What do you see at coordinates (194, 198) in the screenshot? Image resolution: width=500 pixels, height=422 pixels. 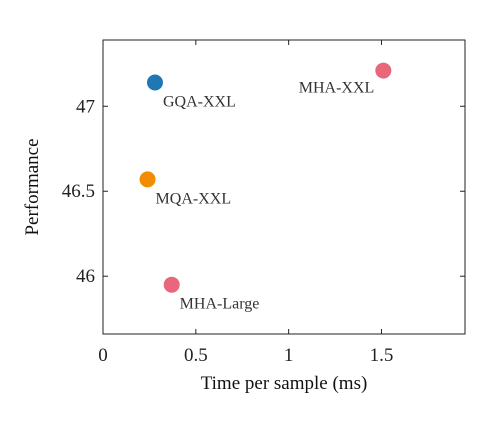 I see `point-label: MQA-XXL` at bounding box center [194, 198].